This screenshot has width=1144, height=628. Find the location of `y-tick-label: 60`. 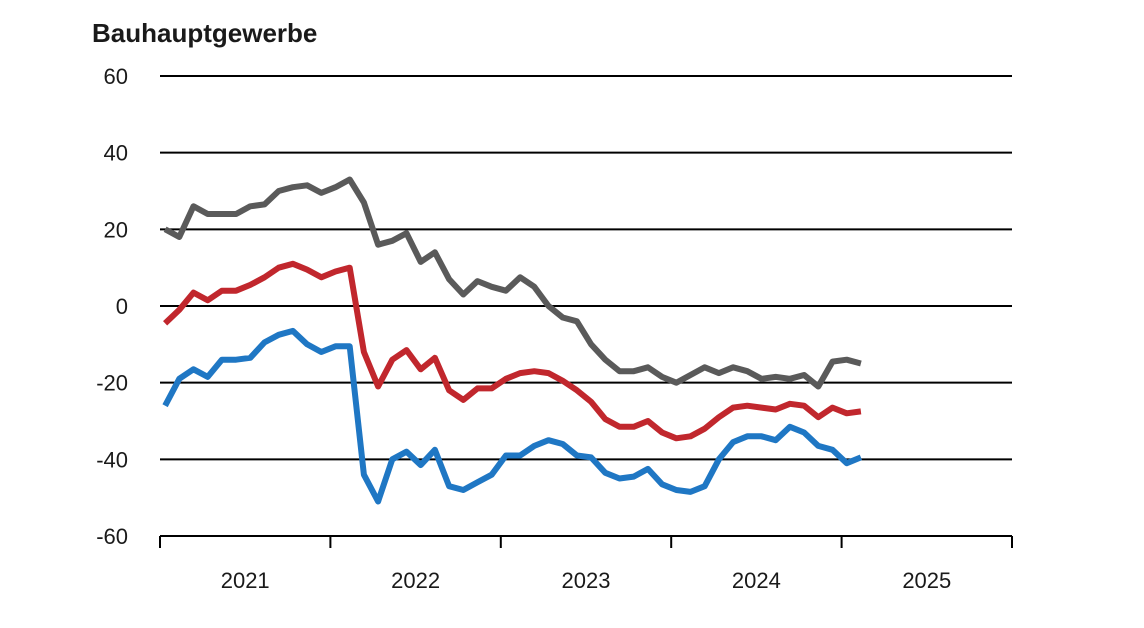

y-tick-label: 60 is located at coordinates (116, 76).